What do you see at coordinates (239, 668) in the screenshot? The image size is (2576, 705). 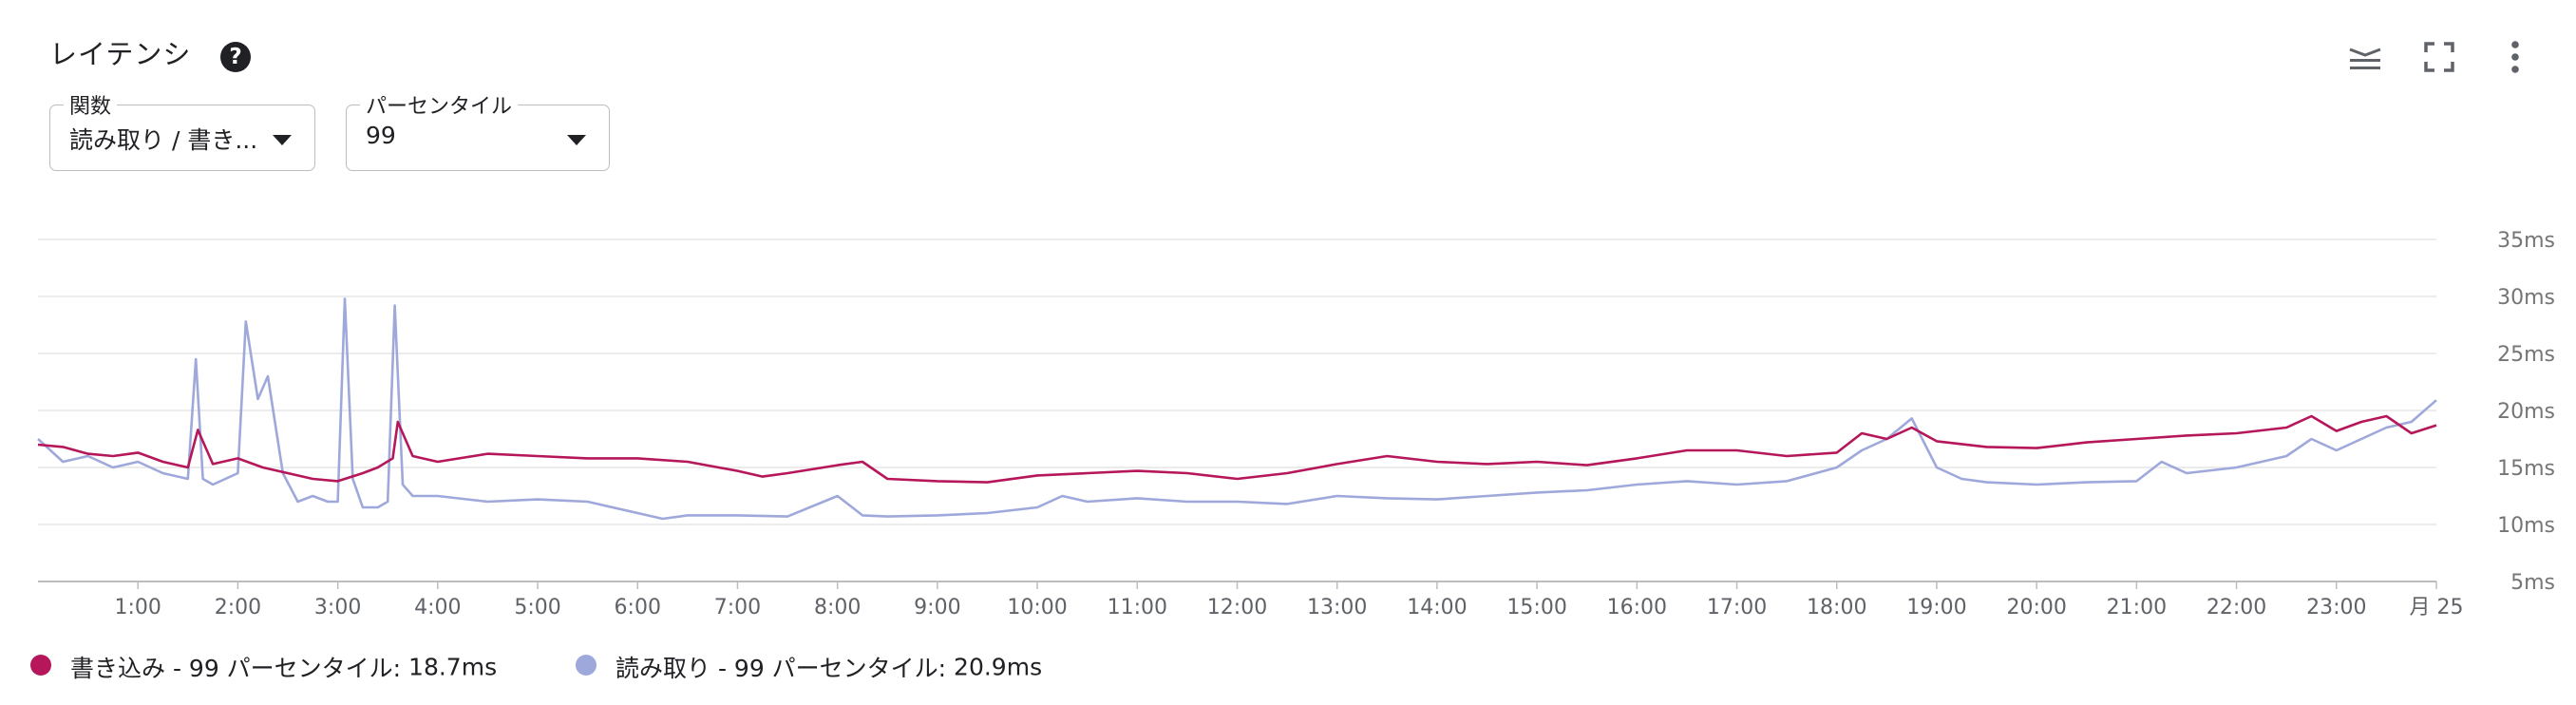 I see `legend-write-label: 書き込み - 99 パーセンタイル:` at bounding box center [239, 668].